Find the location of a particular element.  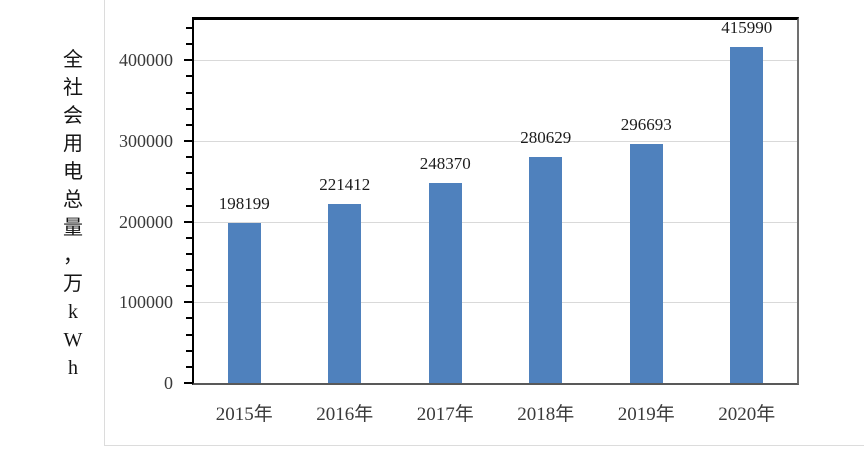

bar-value-label: 280629 is located at coordinates (546, 137).